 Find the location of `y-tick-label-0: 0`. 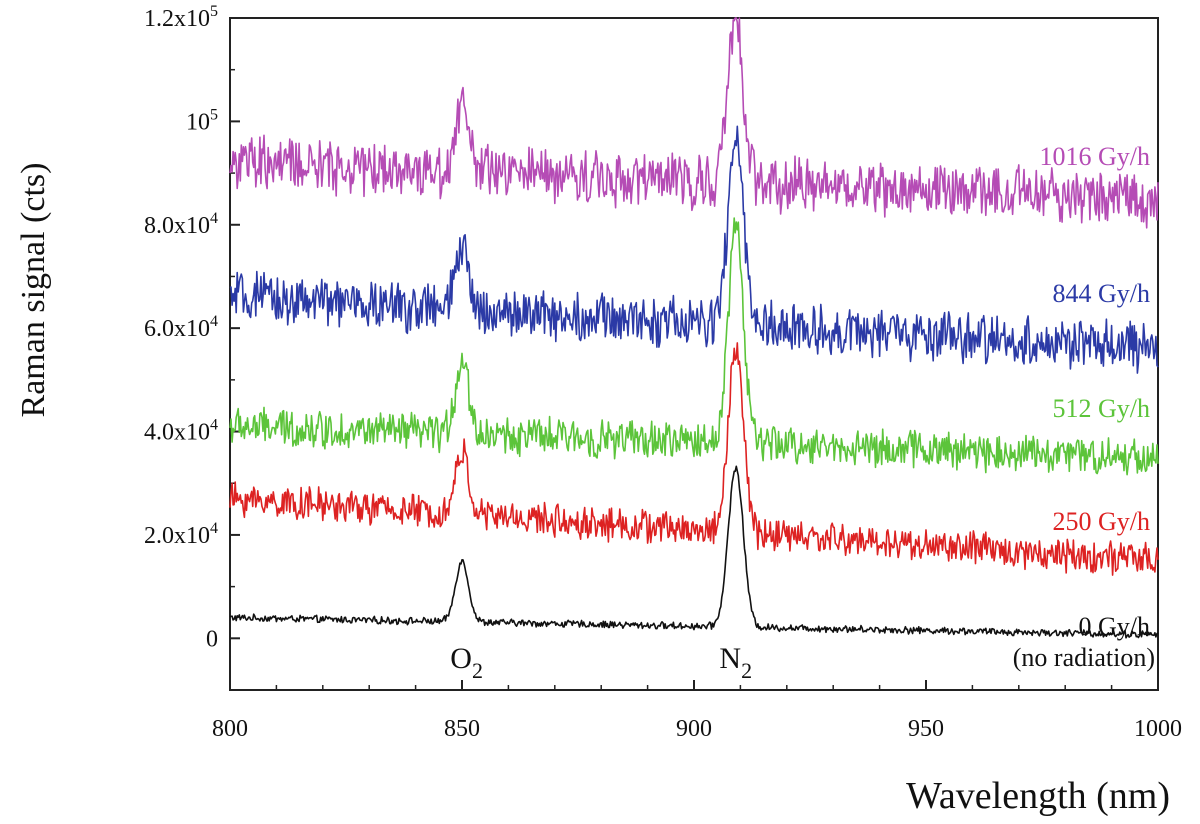

y-tick-label-0: 0 is located at coordinates (212, 639).